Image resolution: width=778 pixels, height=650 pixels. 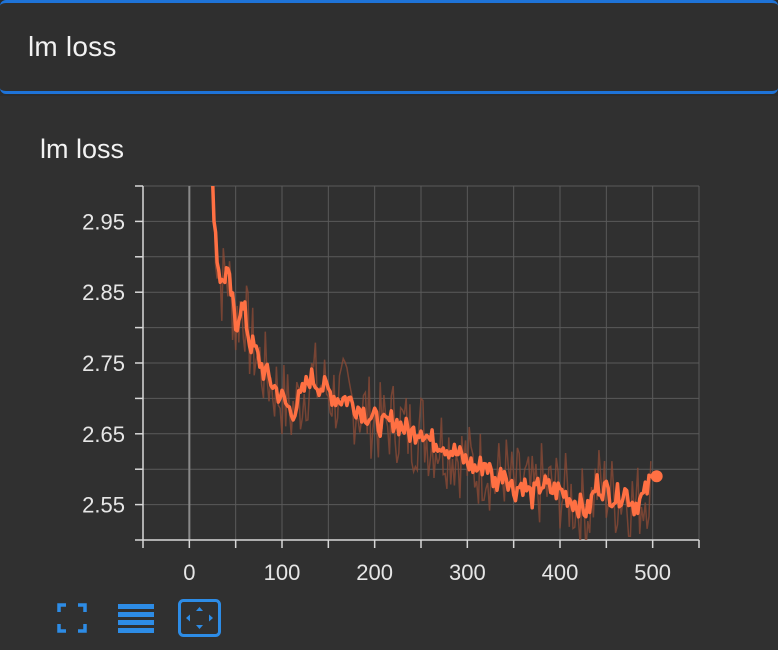 What do you see at coordinates (467, 572) in the screenshot?
I see `x-tick-label: 300` at bounding box center [467, 572].